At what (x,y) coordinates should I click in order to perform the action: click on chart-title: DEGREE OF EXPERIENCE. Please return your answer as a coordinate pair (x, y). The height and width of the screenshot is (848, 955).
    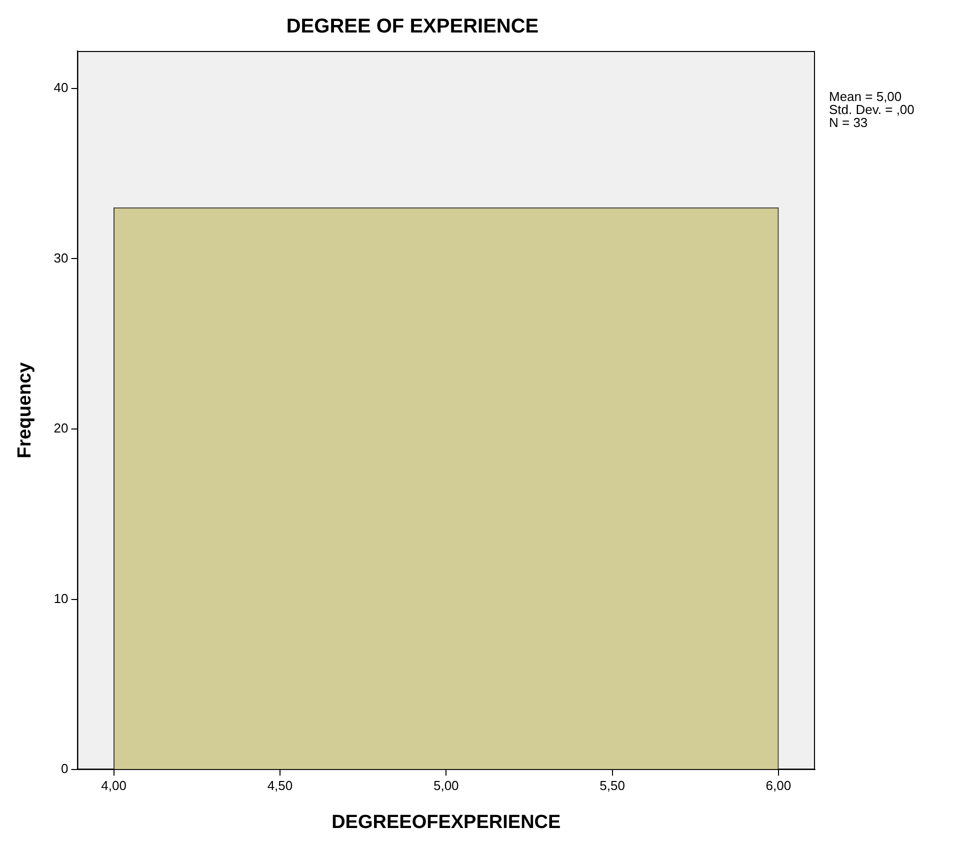
    Looking at the image, I should click on (412, 27).